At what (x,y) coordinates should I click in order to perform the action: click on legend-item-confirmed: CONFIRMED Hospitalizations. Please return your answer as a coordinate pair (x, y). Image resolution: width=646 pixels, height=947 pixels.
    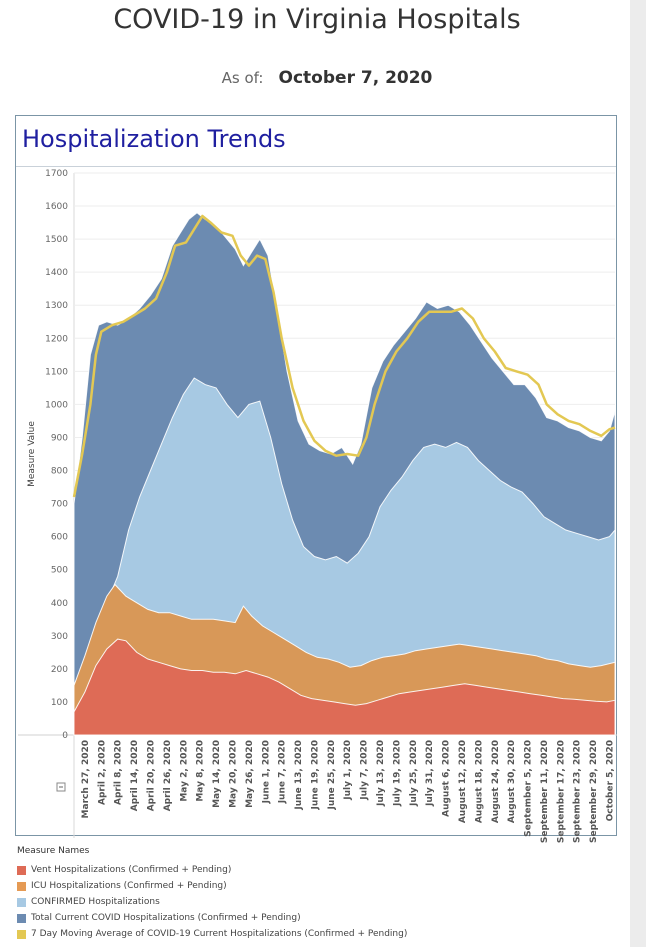
    Looking at the image, I should click on (212, 902).